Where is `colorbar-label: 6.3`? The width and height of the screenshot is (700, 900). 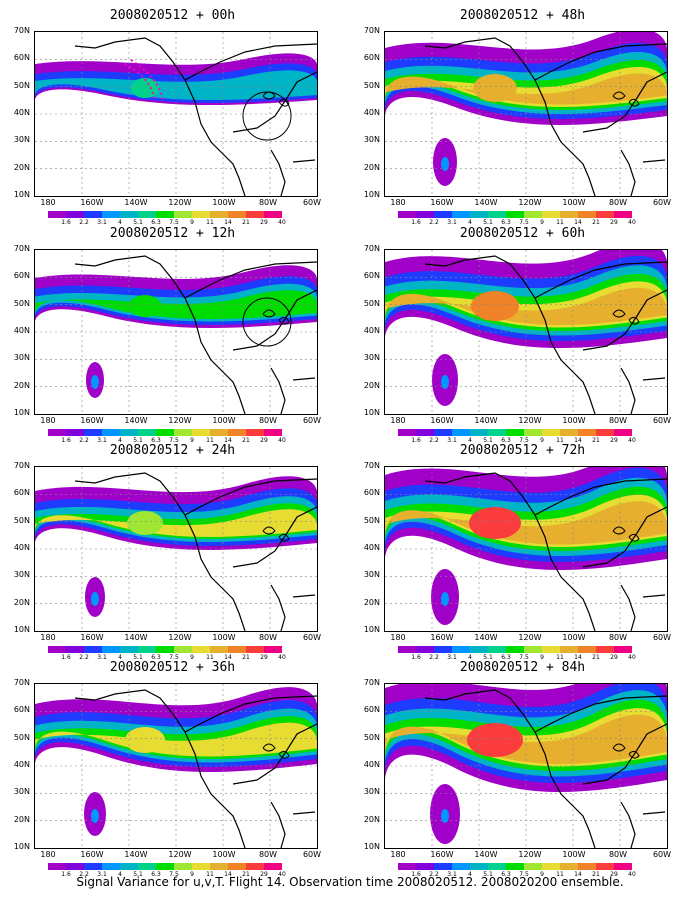 colorbar-label: 6.3 is located at coordinates (506, 874).